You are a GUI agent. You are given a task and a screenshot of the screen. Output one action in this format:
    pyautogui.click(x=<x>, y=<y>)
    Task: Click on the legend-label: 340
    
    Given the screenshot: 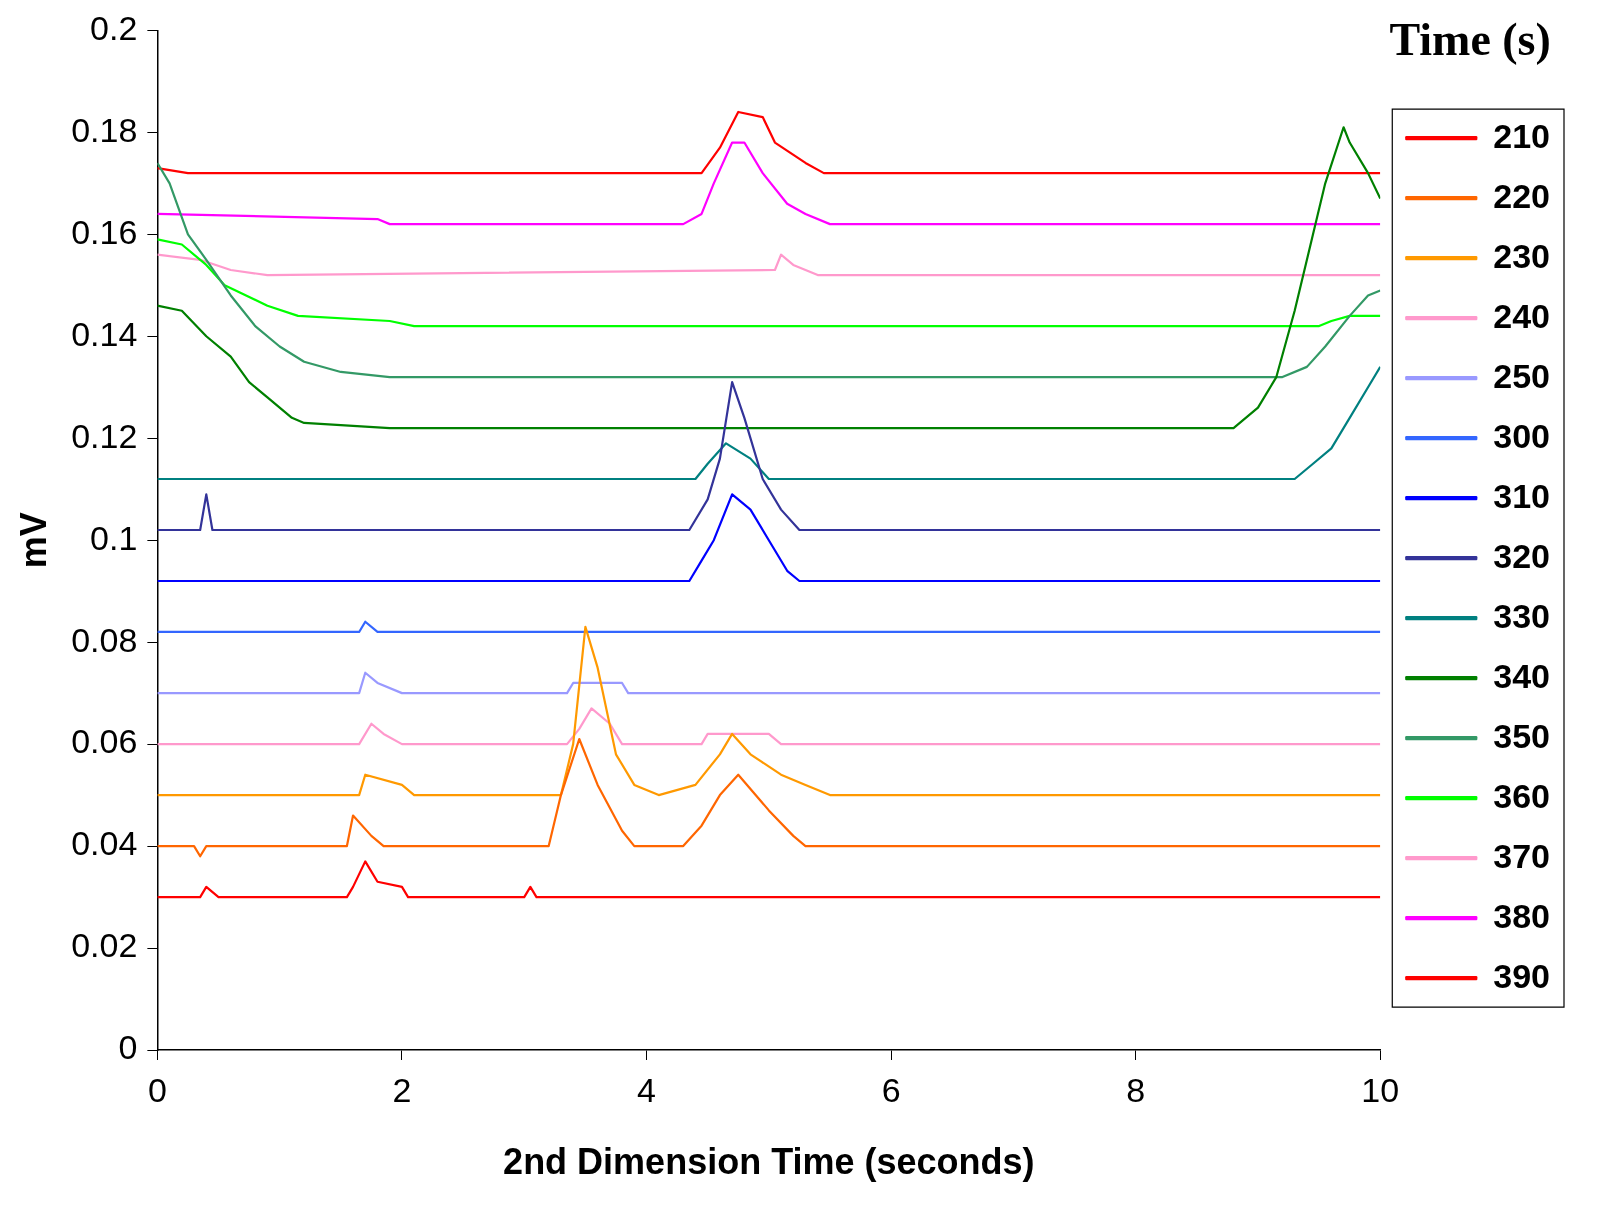 What is the action you would take?
    pyautogui.click(x=1522, y=675)
    